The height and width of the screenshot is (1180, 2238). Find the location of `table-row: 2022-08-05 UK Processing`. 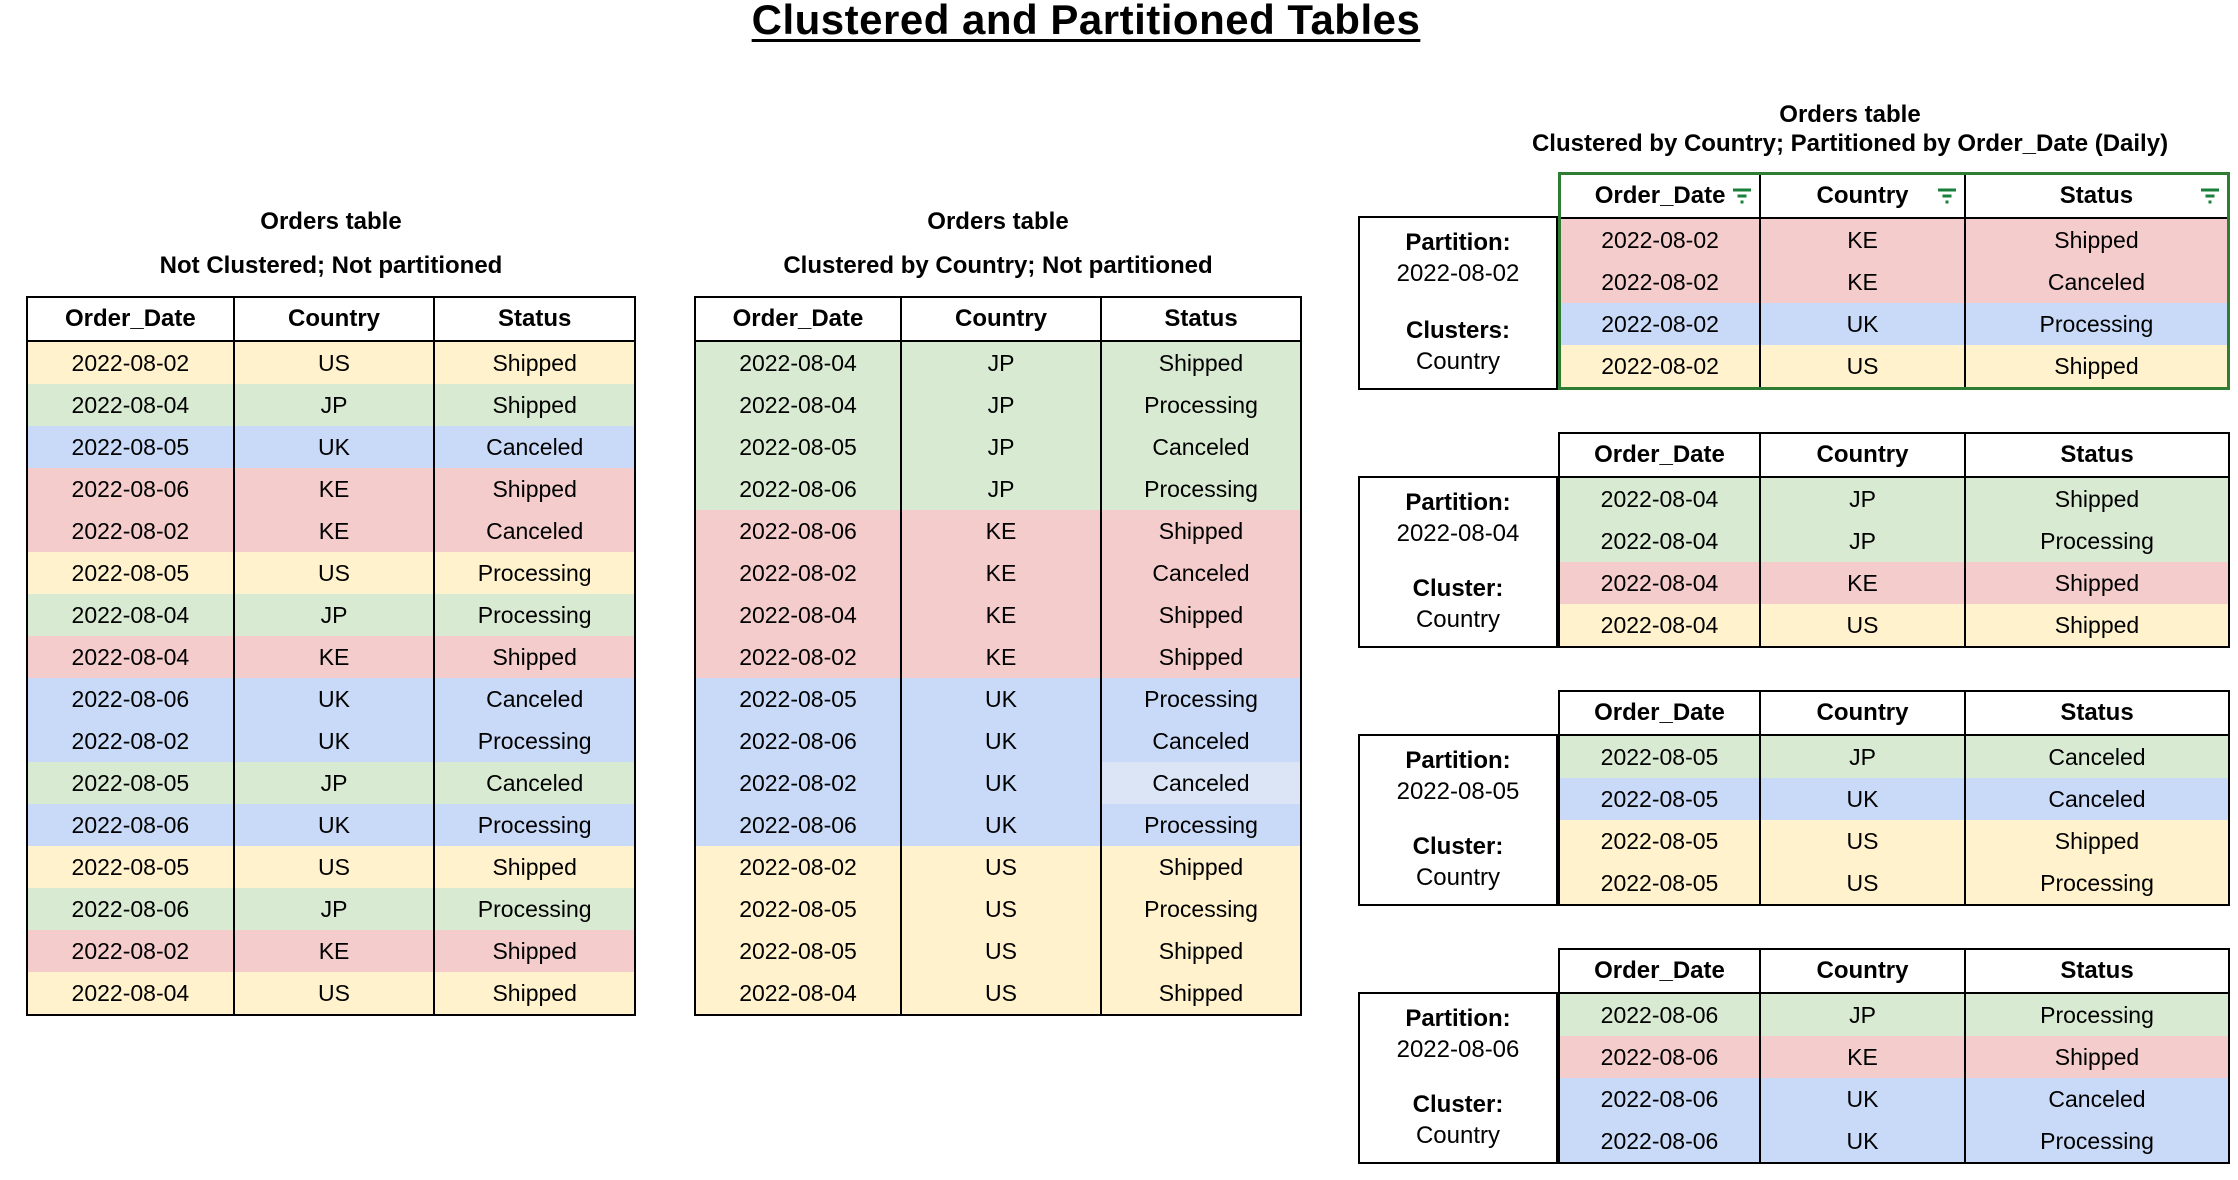

table-row: 2022-08-05 UK Processing is located at coordinates (997, 699).